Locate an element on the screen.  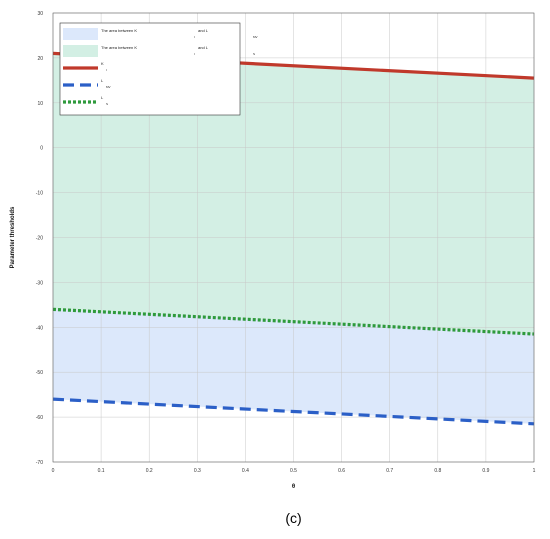
series-line-L_S is located at coordinates (293, 321).